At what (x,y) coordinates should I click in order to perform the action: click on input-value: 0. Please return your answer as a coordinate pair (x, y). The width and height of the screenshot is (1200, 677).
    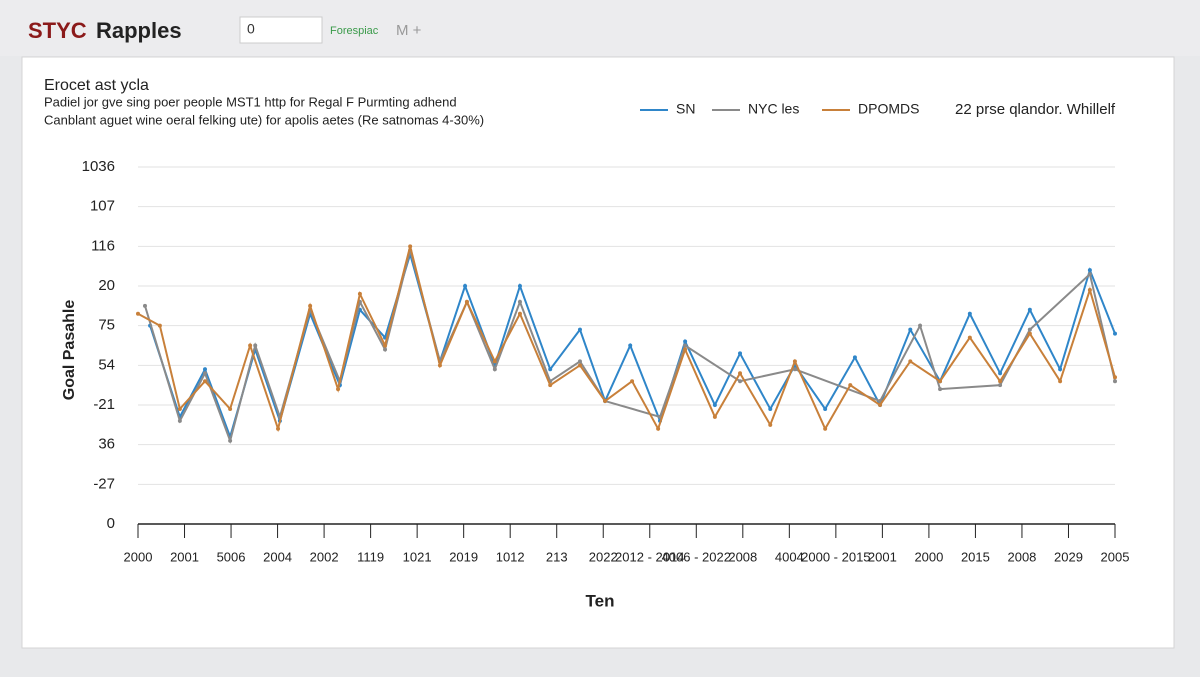
    Looking at the image, I should click on (251, 29).